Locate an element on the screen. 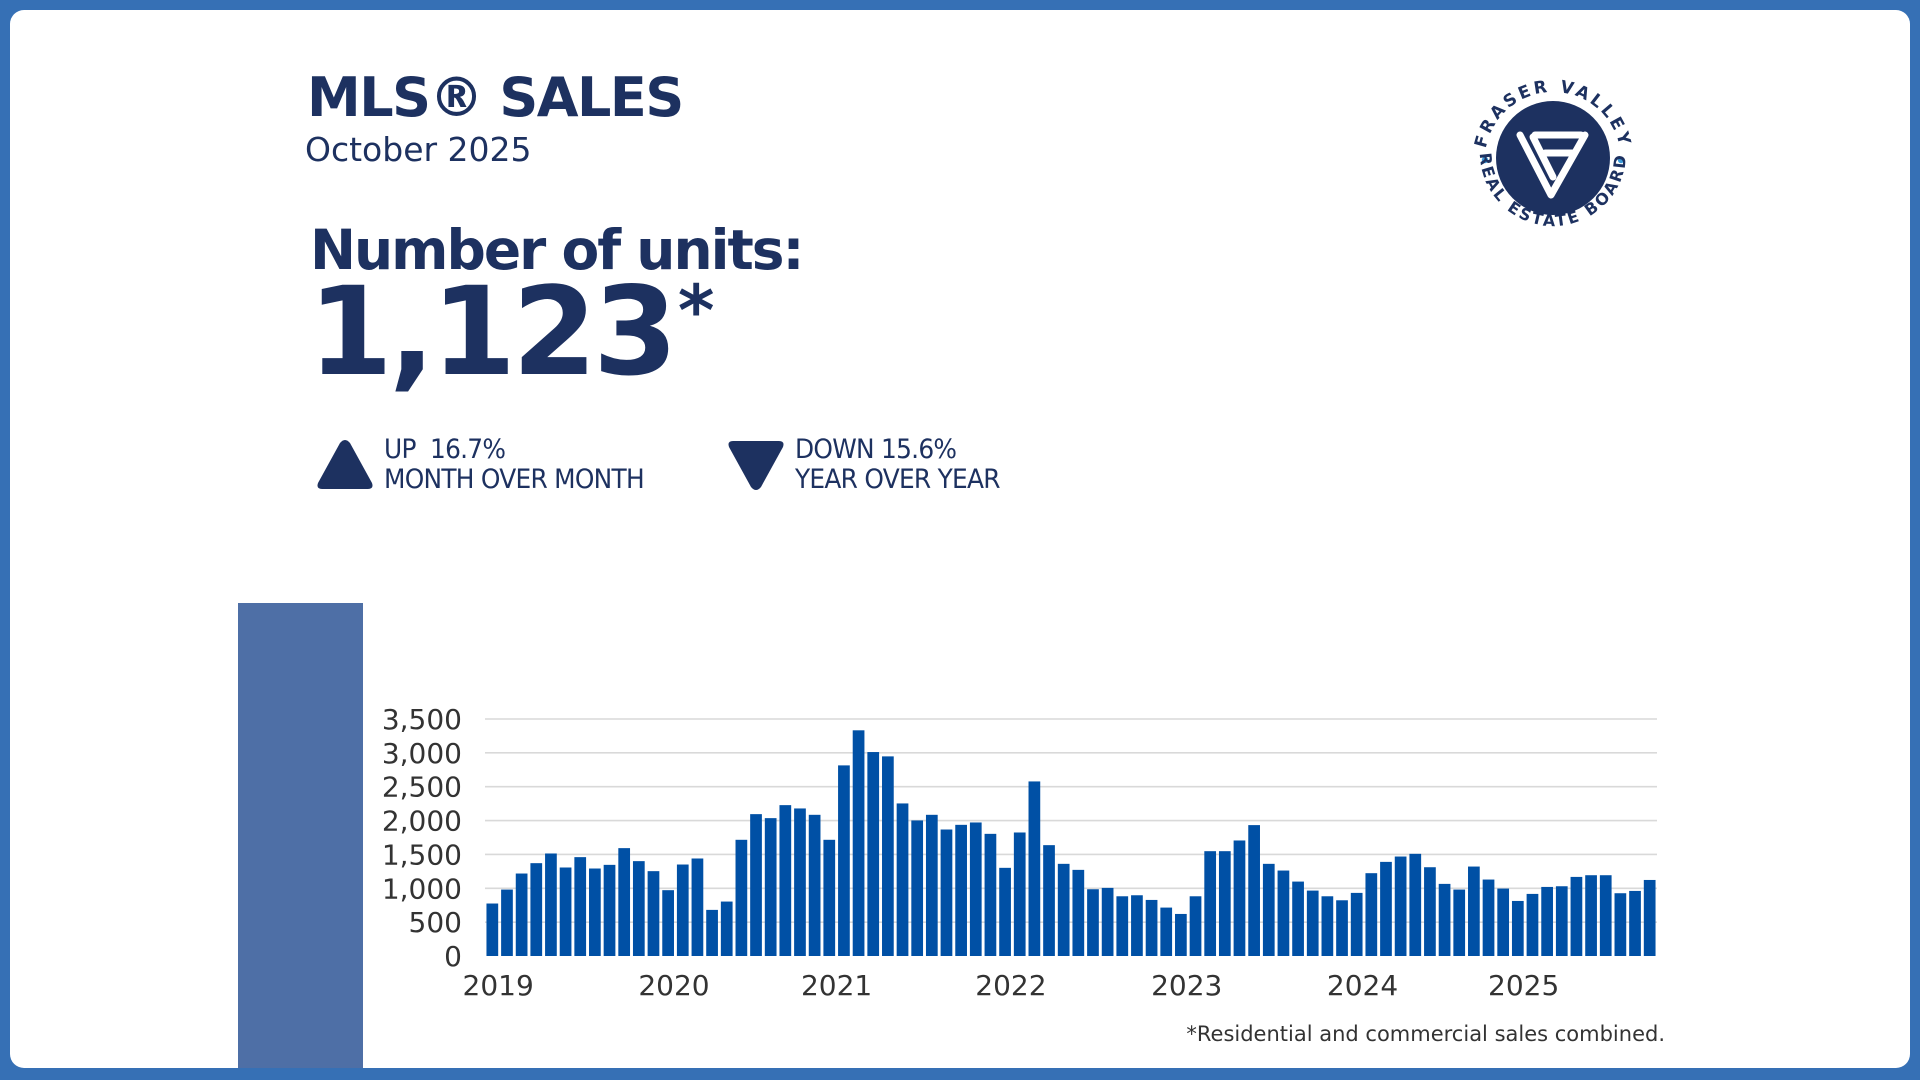 This screenshot has width=1920, height=1080. y-tick-label: 2,500 is located at coordinates (422, 787).